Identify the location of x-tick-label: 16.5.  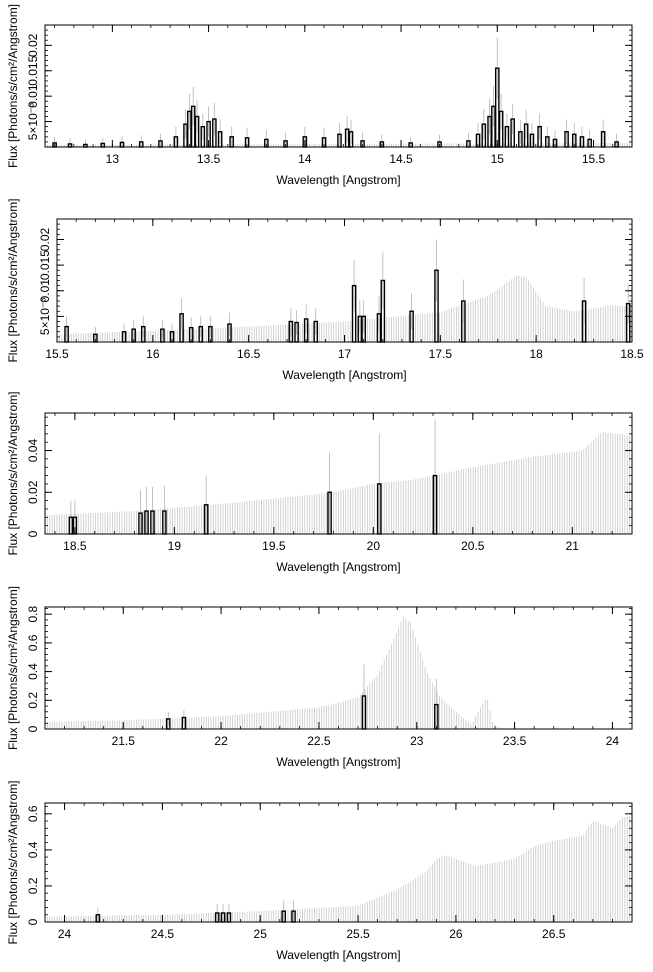
(249, 354).